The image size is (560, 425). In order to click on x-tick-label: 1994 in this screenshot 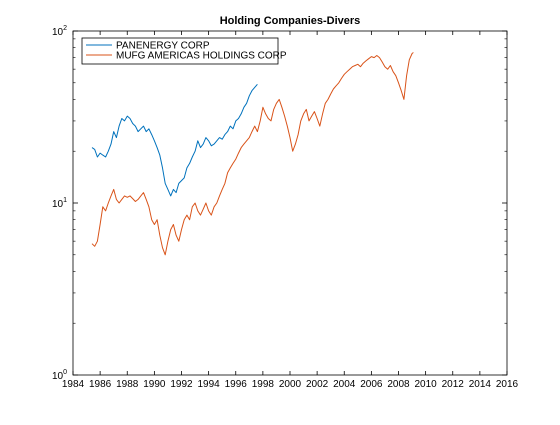, I will do `click(209, 384)`.